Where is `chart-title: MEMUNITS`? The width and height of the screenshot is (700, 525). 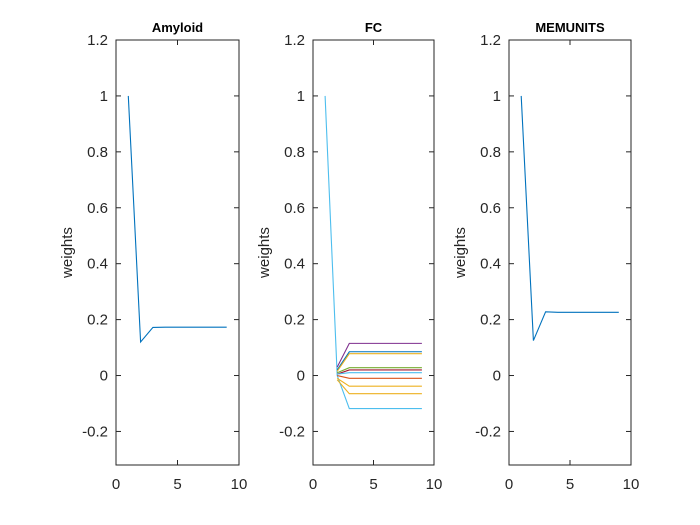
chart-title: MEMUNITS is located at coordinates (570, 27).